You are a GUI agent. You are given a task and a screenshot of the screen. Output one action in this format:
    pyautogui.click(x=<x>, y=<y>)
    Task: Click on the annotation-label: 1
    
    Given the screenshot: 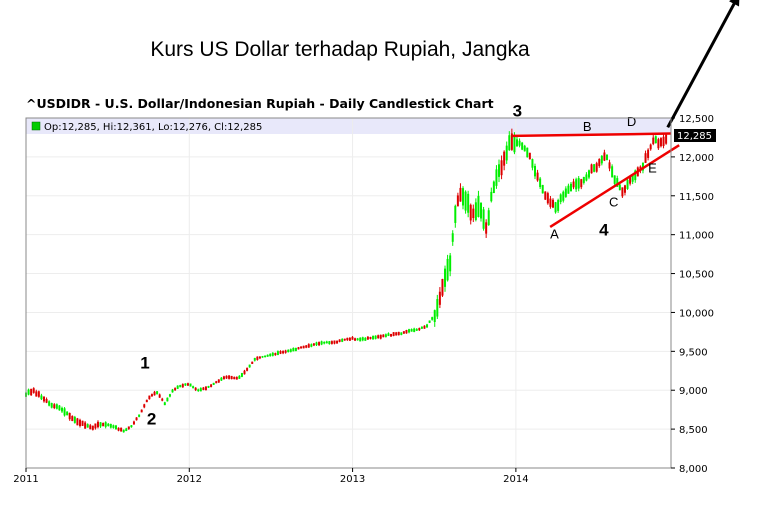 What is the action you would take?
    pyautogui.click(x=144, y=362)
    